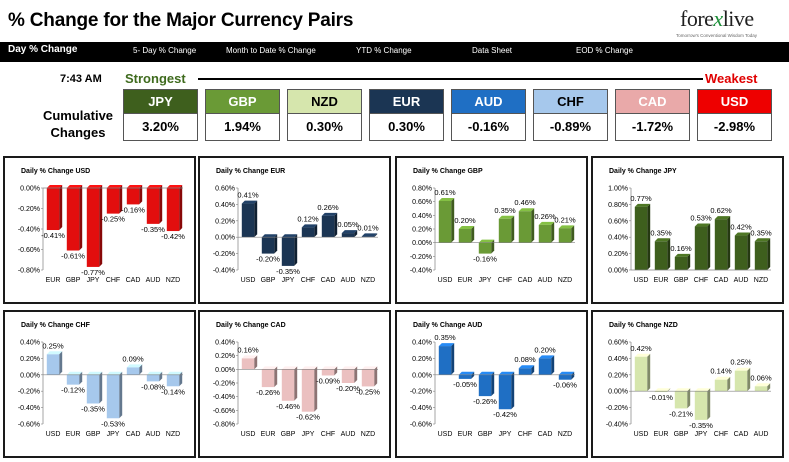  Describe the element at coordinates (652, 115) in the screenshot. I see `currency-tile-cad: CAD -1.72%` at that location.